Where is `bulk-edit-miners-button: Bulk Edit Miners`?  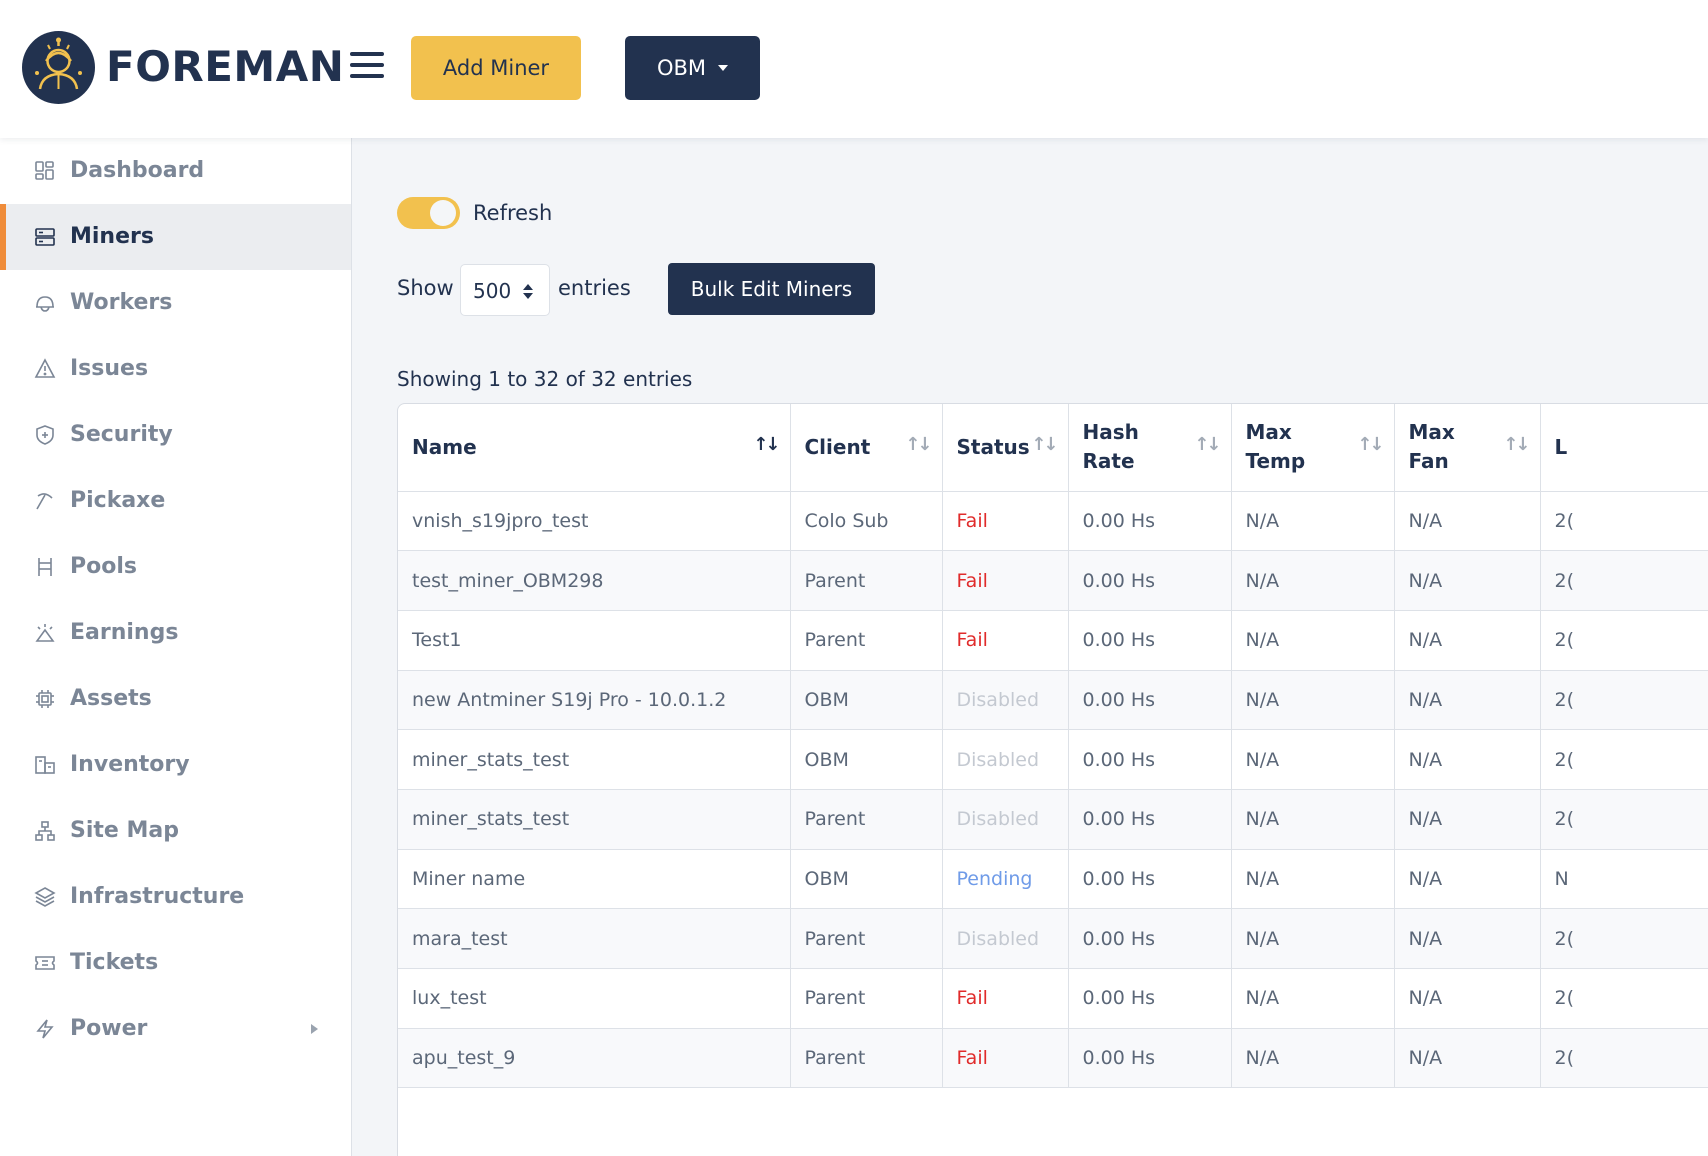 bulk-edit-miners-button: Bulk Edit Miners is located at coordinates (771, 289).